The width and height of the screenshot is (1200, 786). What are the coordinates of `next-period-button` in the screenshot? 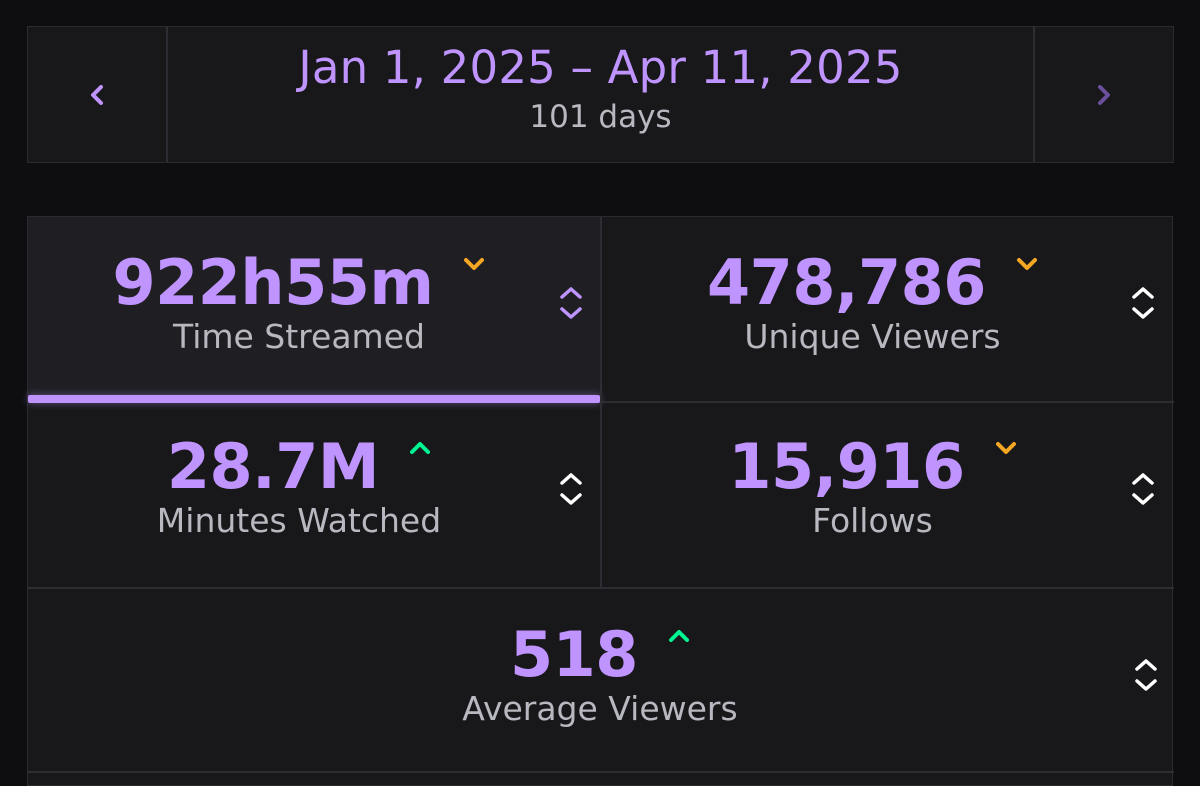 It's located at (1103, 94).